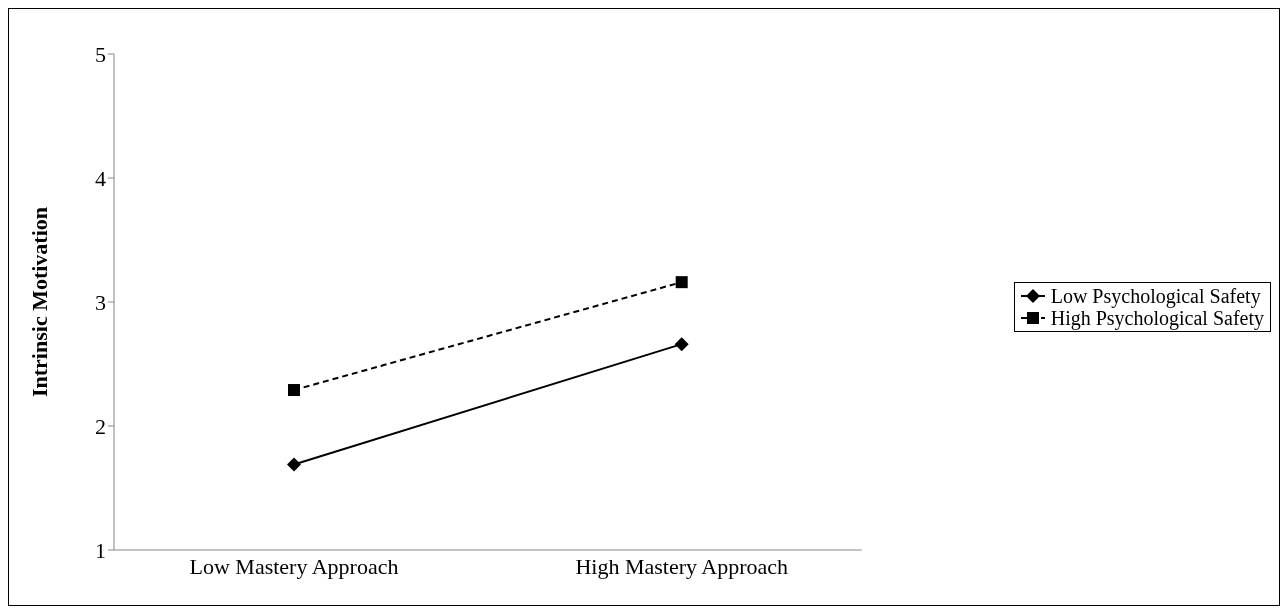 This screenshot has height=614, width=1287. I want to click on x-tick-label: High Mastery Approach, so click(681, 566).